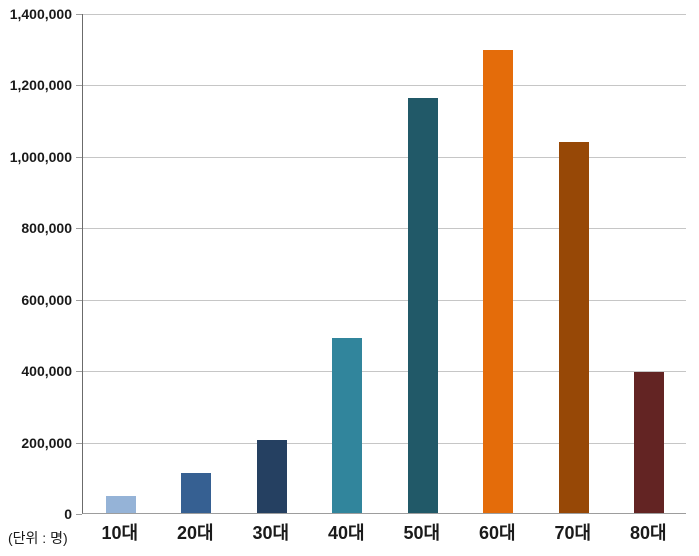 The height and width of the screenshot is (556, 699). I want to click on bar-40s, so click(347, 425).